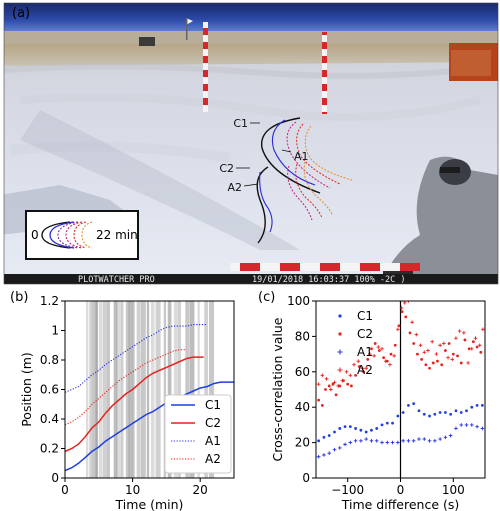  I want to click on camera-timestamp: 19/01/2018 16:03:37 100% -2C ), so click(329, 280).